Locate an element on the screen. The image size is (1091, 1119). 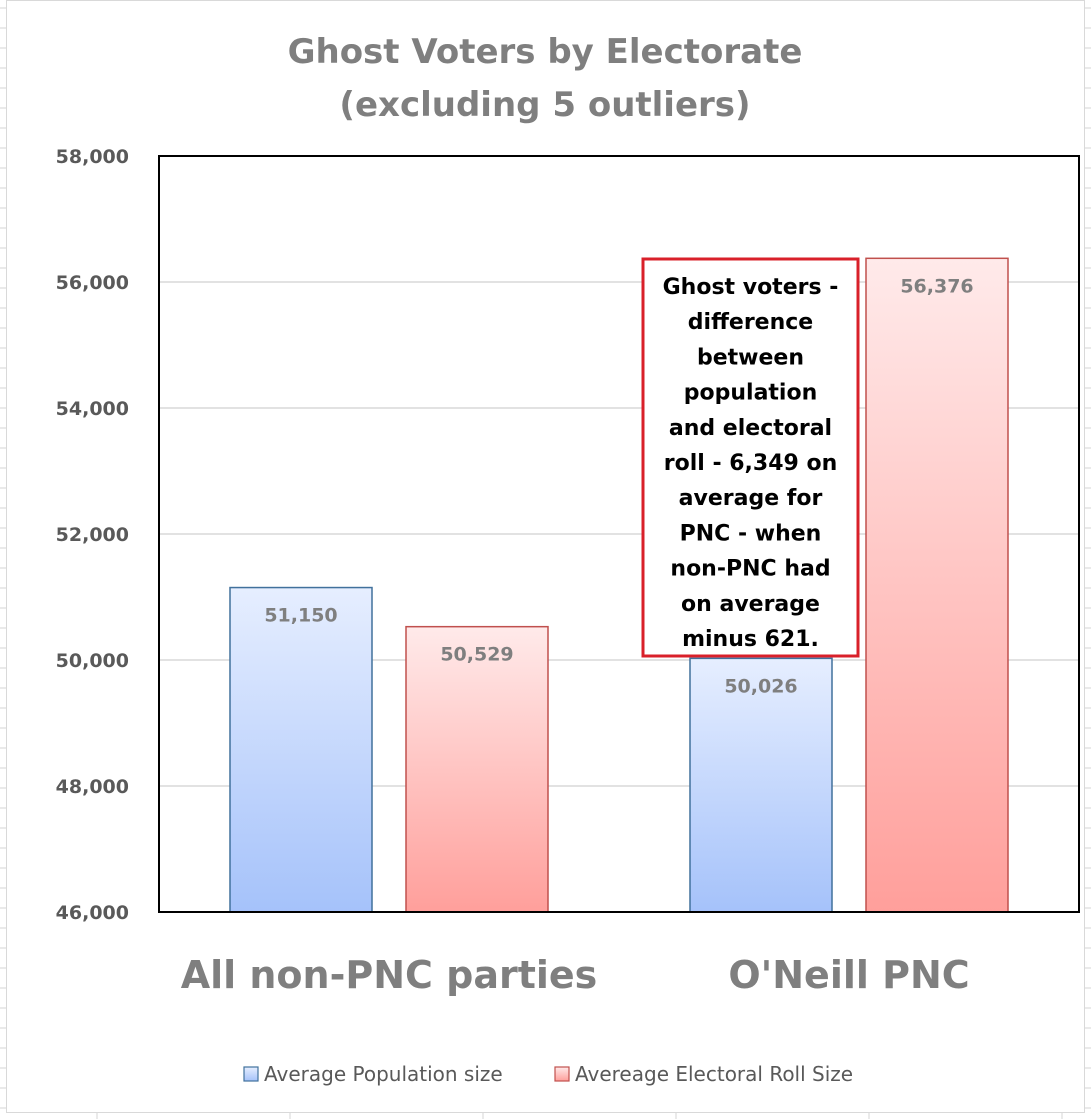
data-label: 56,376 is located at coordinates (936, 286).